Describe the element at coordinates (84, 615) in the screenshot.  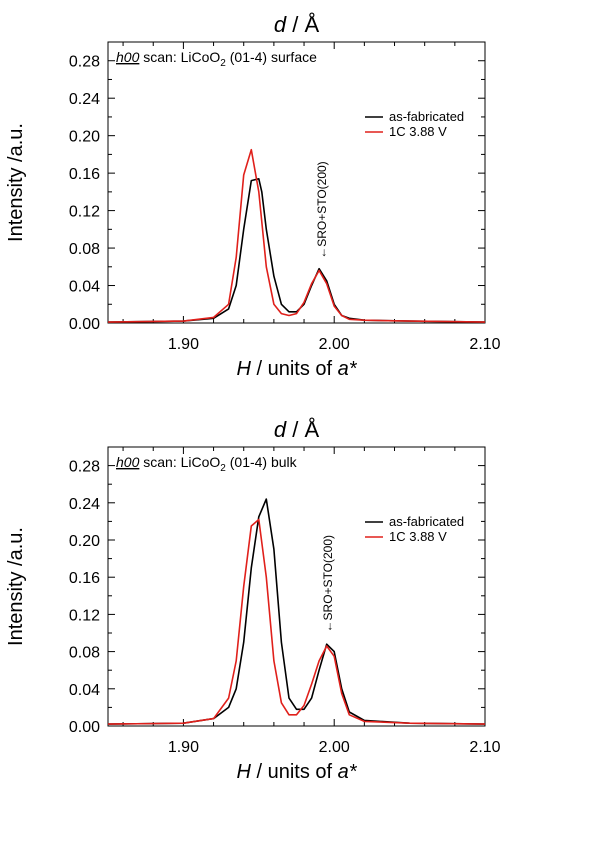
I see `bottom-ytick-label: 0.12` at that location.